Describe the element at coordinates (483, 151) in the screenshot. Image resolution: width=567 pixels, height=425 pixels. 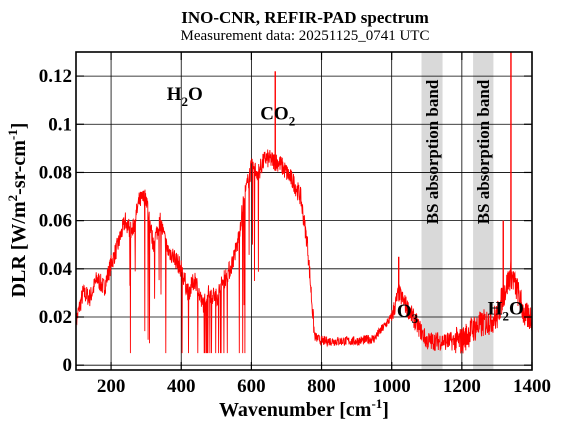
I see `bs-band-label-2: BS absorption band` at that location.